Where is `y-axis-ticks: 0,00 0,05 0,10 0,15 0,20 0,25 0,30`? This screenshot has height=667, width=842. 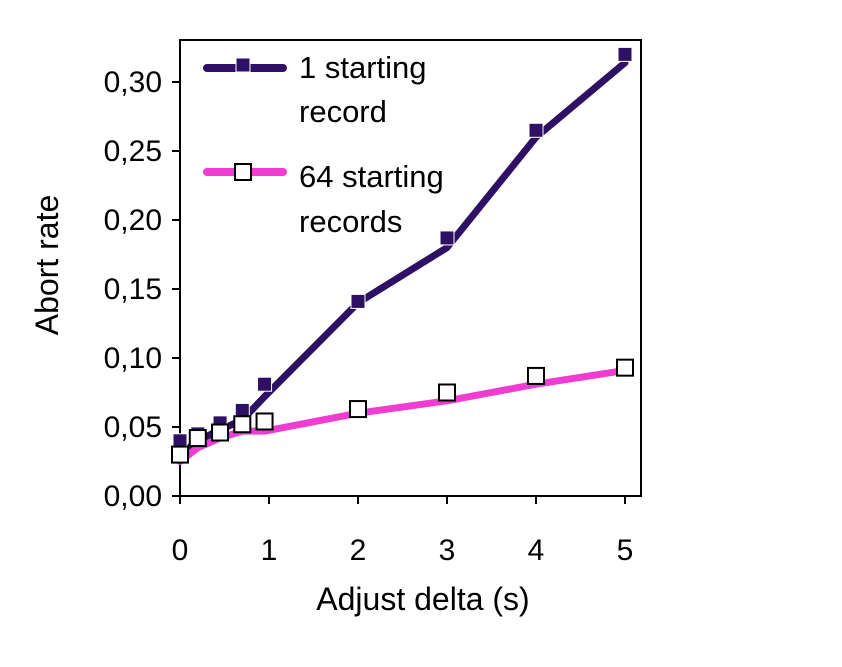 y-axis-ticks: 0,00 0,05 0,10 0,15 0,20 0,25 0,30 is located at coordinates (142, 289).